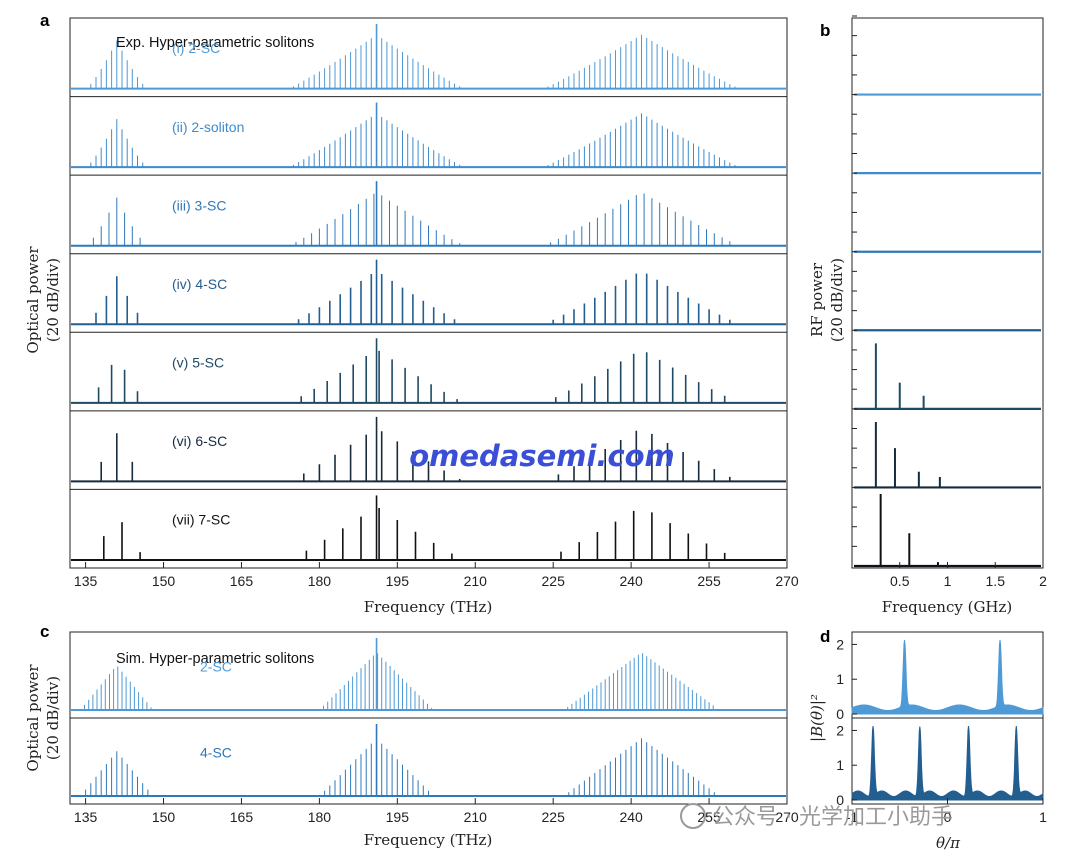  Describe the element at coordinates (817, 299) in the screenshot. I see `panel-b-ylabel-line1: RF power` at that location.